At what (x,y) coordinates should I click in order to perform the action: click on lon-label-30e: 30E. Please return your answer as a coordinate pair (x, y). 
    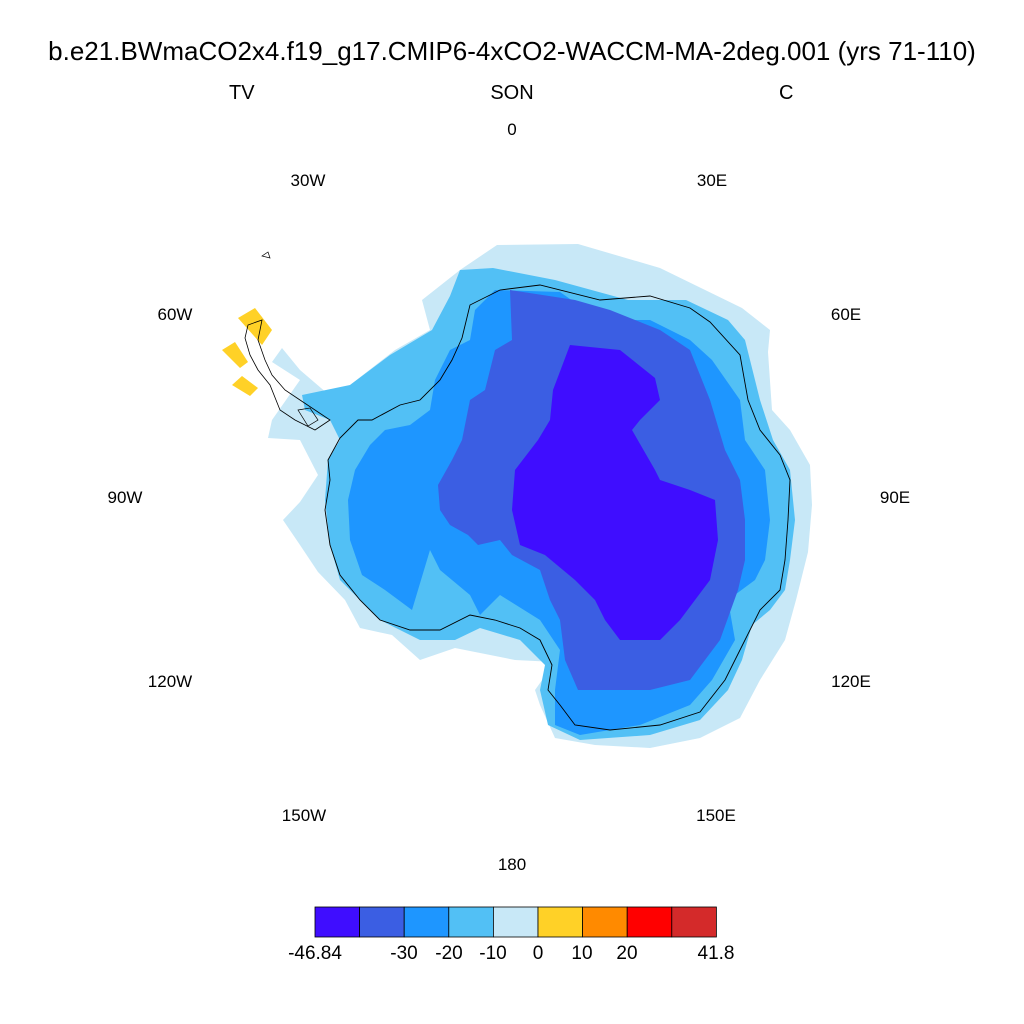
    Looking at the image, I should click on (712, 180).